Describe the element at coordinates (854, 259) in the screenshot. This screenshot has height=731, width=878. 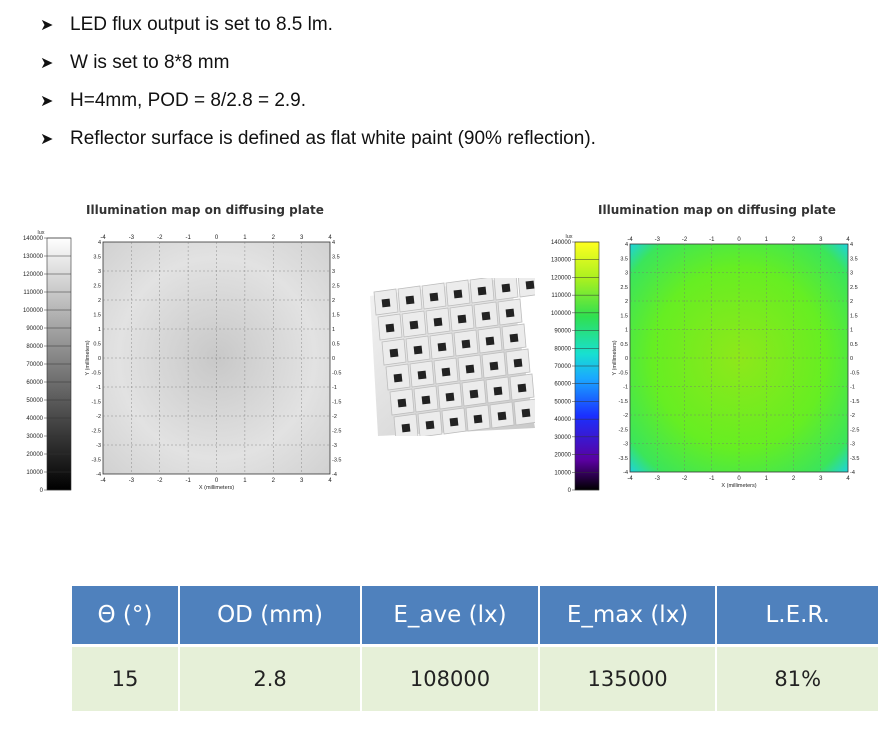
I see `y-tick-label-right: 3.5` at that location.